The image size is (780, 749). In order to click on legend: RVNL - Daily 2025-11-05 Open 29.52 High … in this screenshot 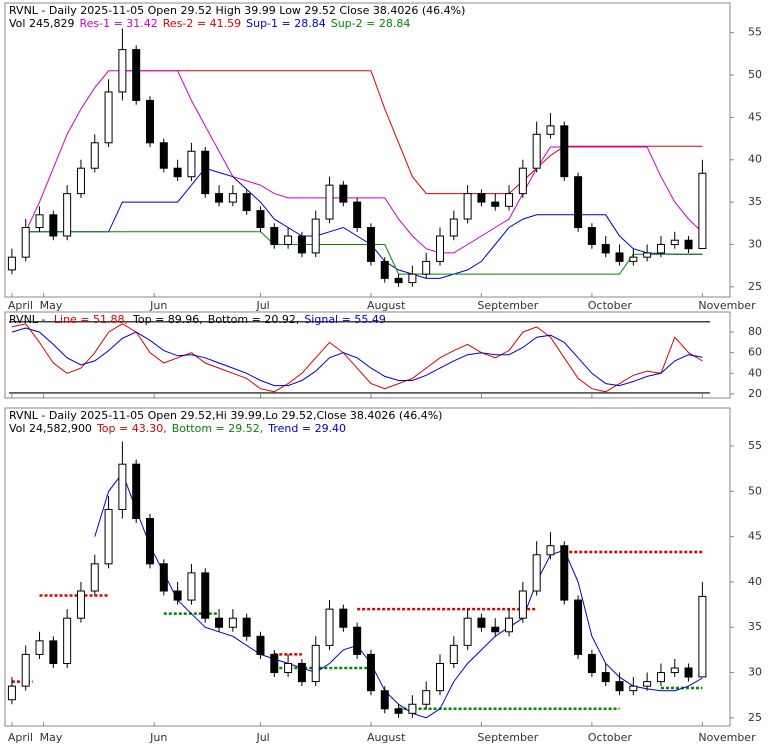, I will do `click(237, 10)`.